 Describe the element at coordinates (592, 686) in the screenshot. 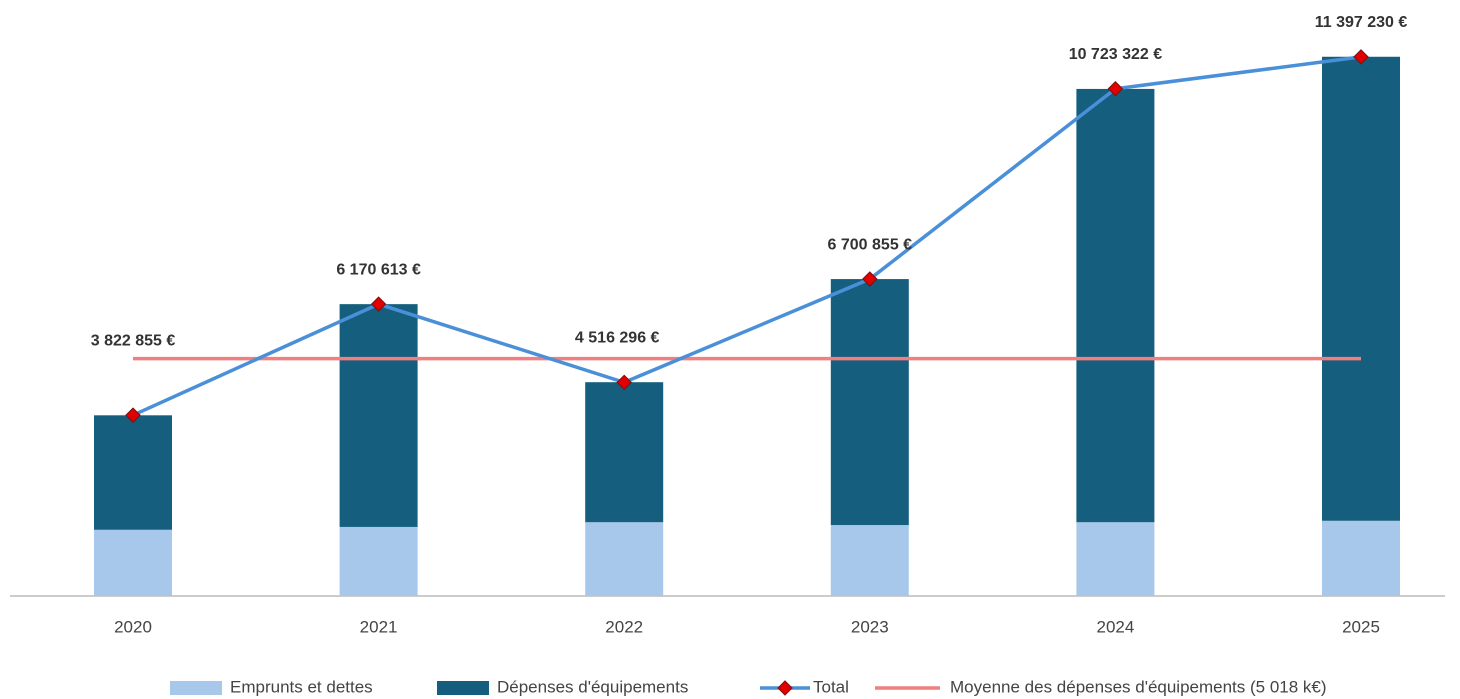

I see `legend-label: Dépenses d'équipements` at that location.